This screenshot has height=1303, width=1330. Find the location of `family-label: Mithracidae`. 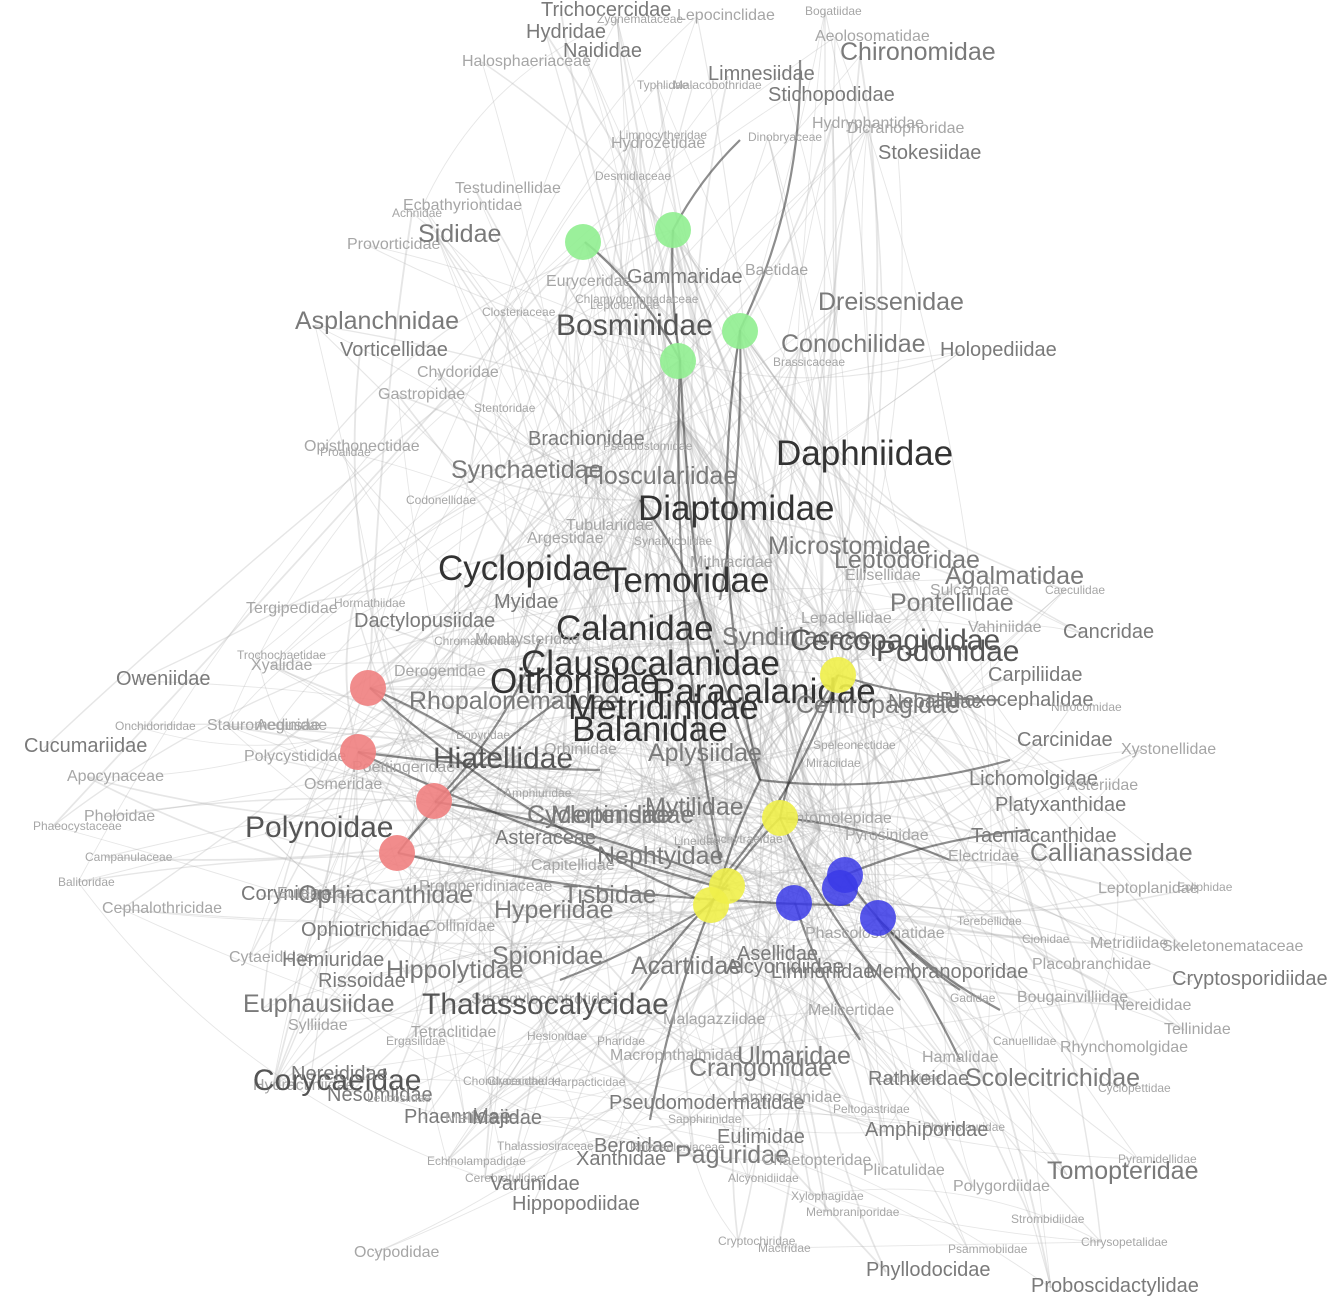

family-label: Mithracidae is located at coordinates (731, 562).